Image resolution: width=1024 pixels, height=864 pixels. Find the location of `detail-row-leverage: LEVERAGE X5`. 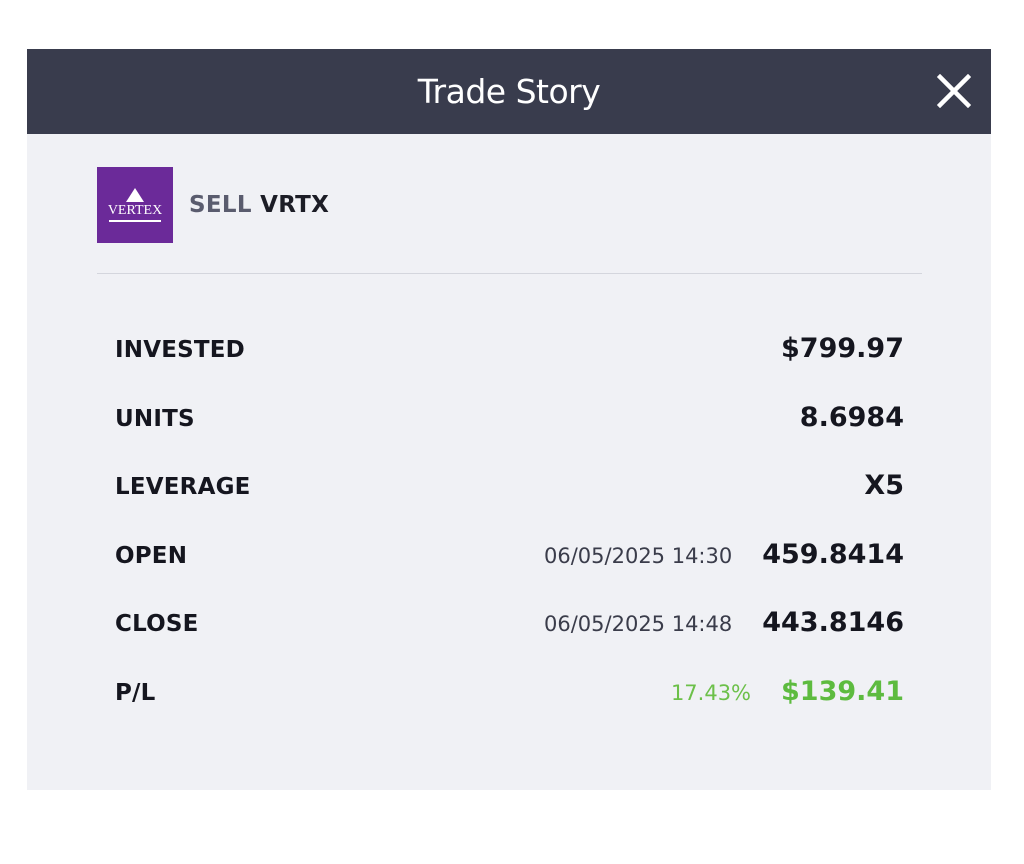

detail-row-leverage: LEVERAGE X5 is located at coordinates (509, 504).